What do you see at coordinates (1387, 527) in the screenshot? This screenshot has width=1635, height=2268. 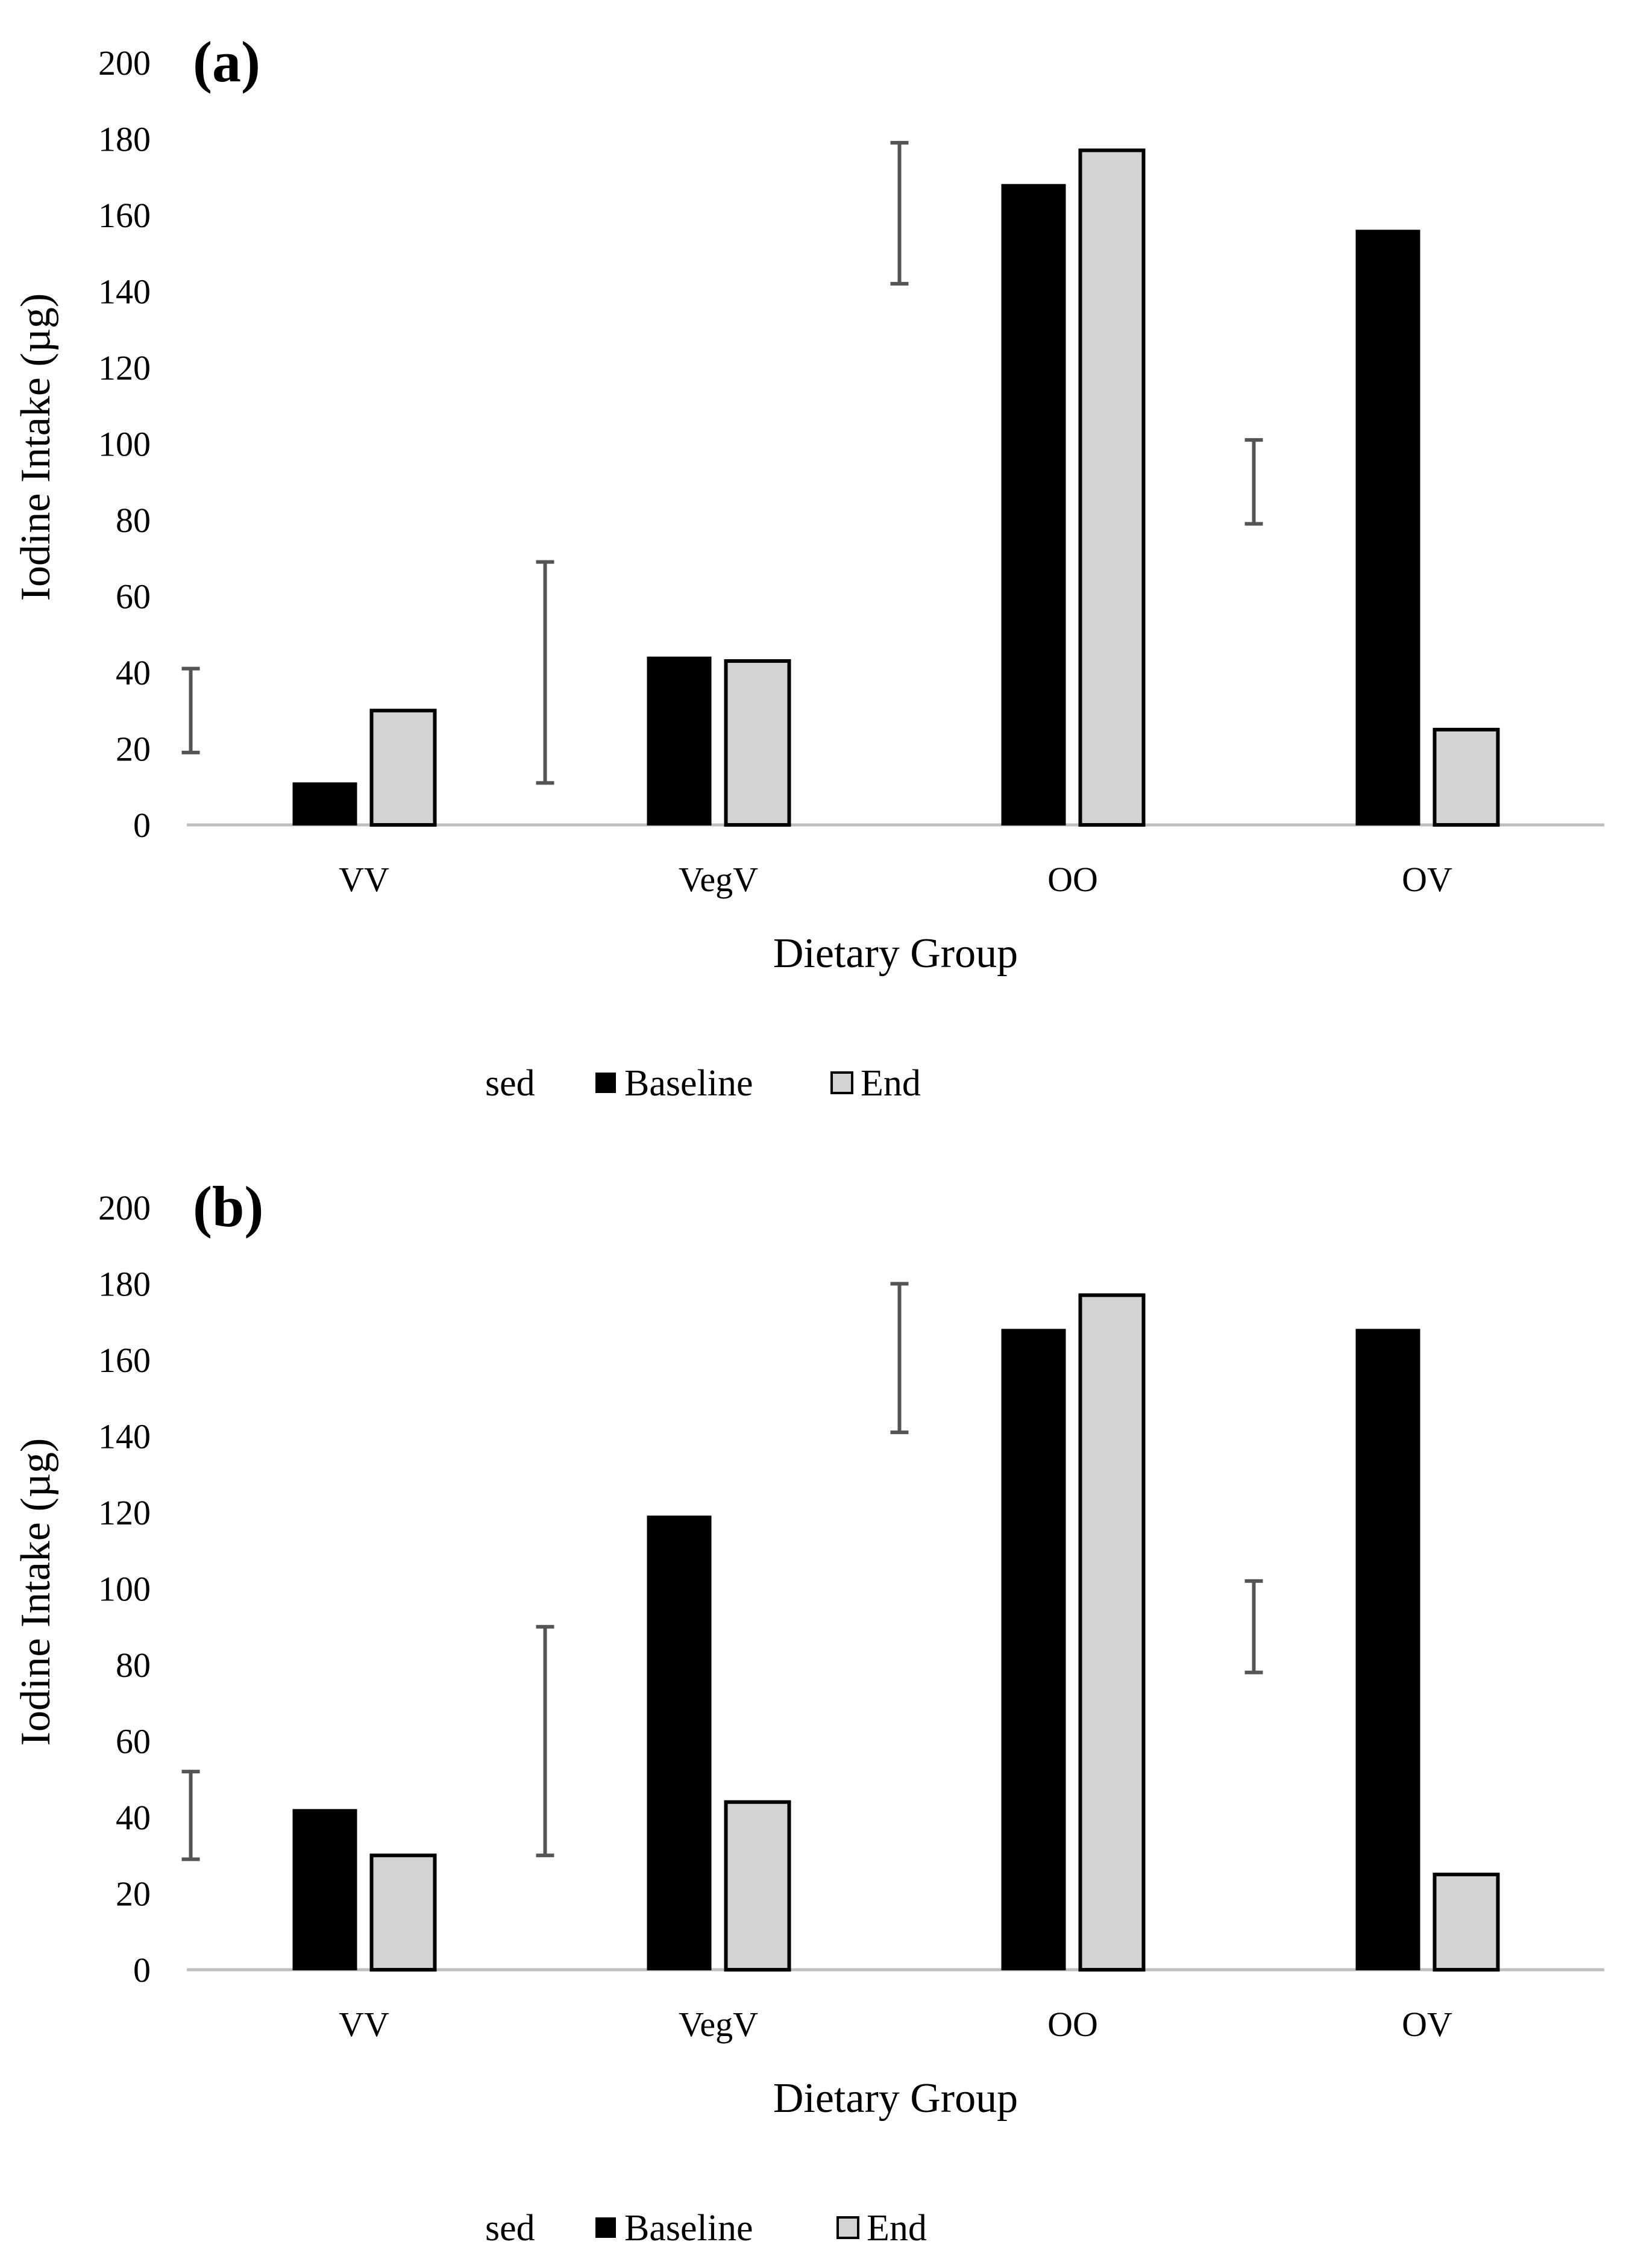 I see `panel-a-baseline-bar-ov` at bounding box center [1387, 527].